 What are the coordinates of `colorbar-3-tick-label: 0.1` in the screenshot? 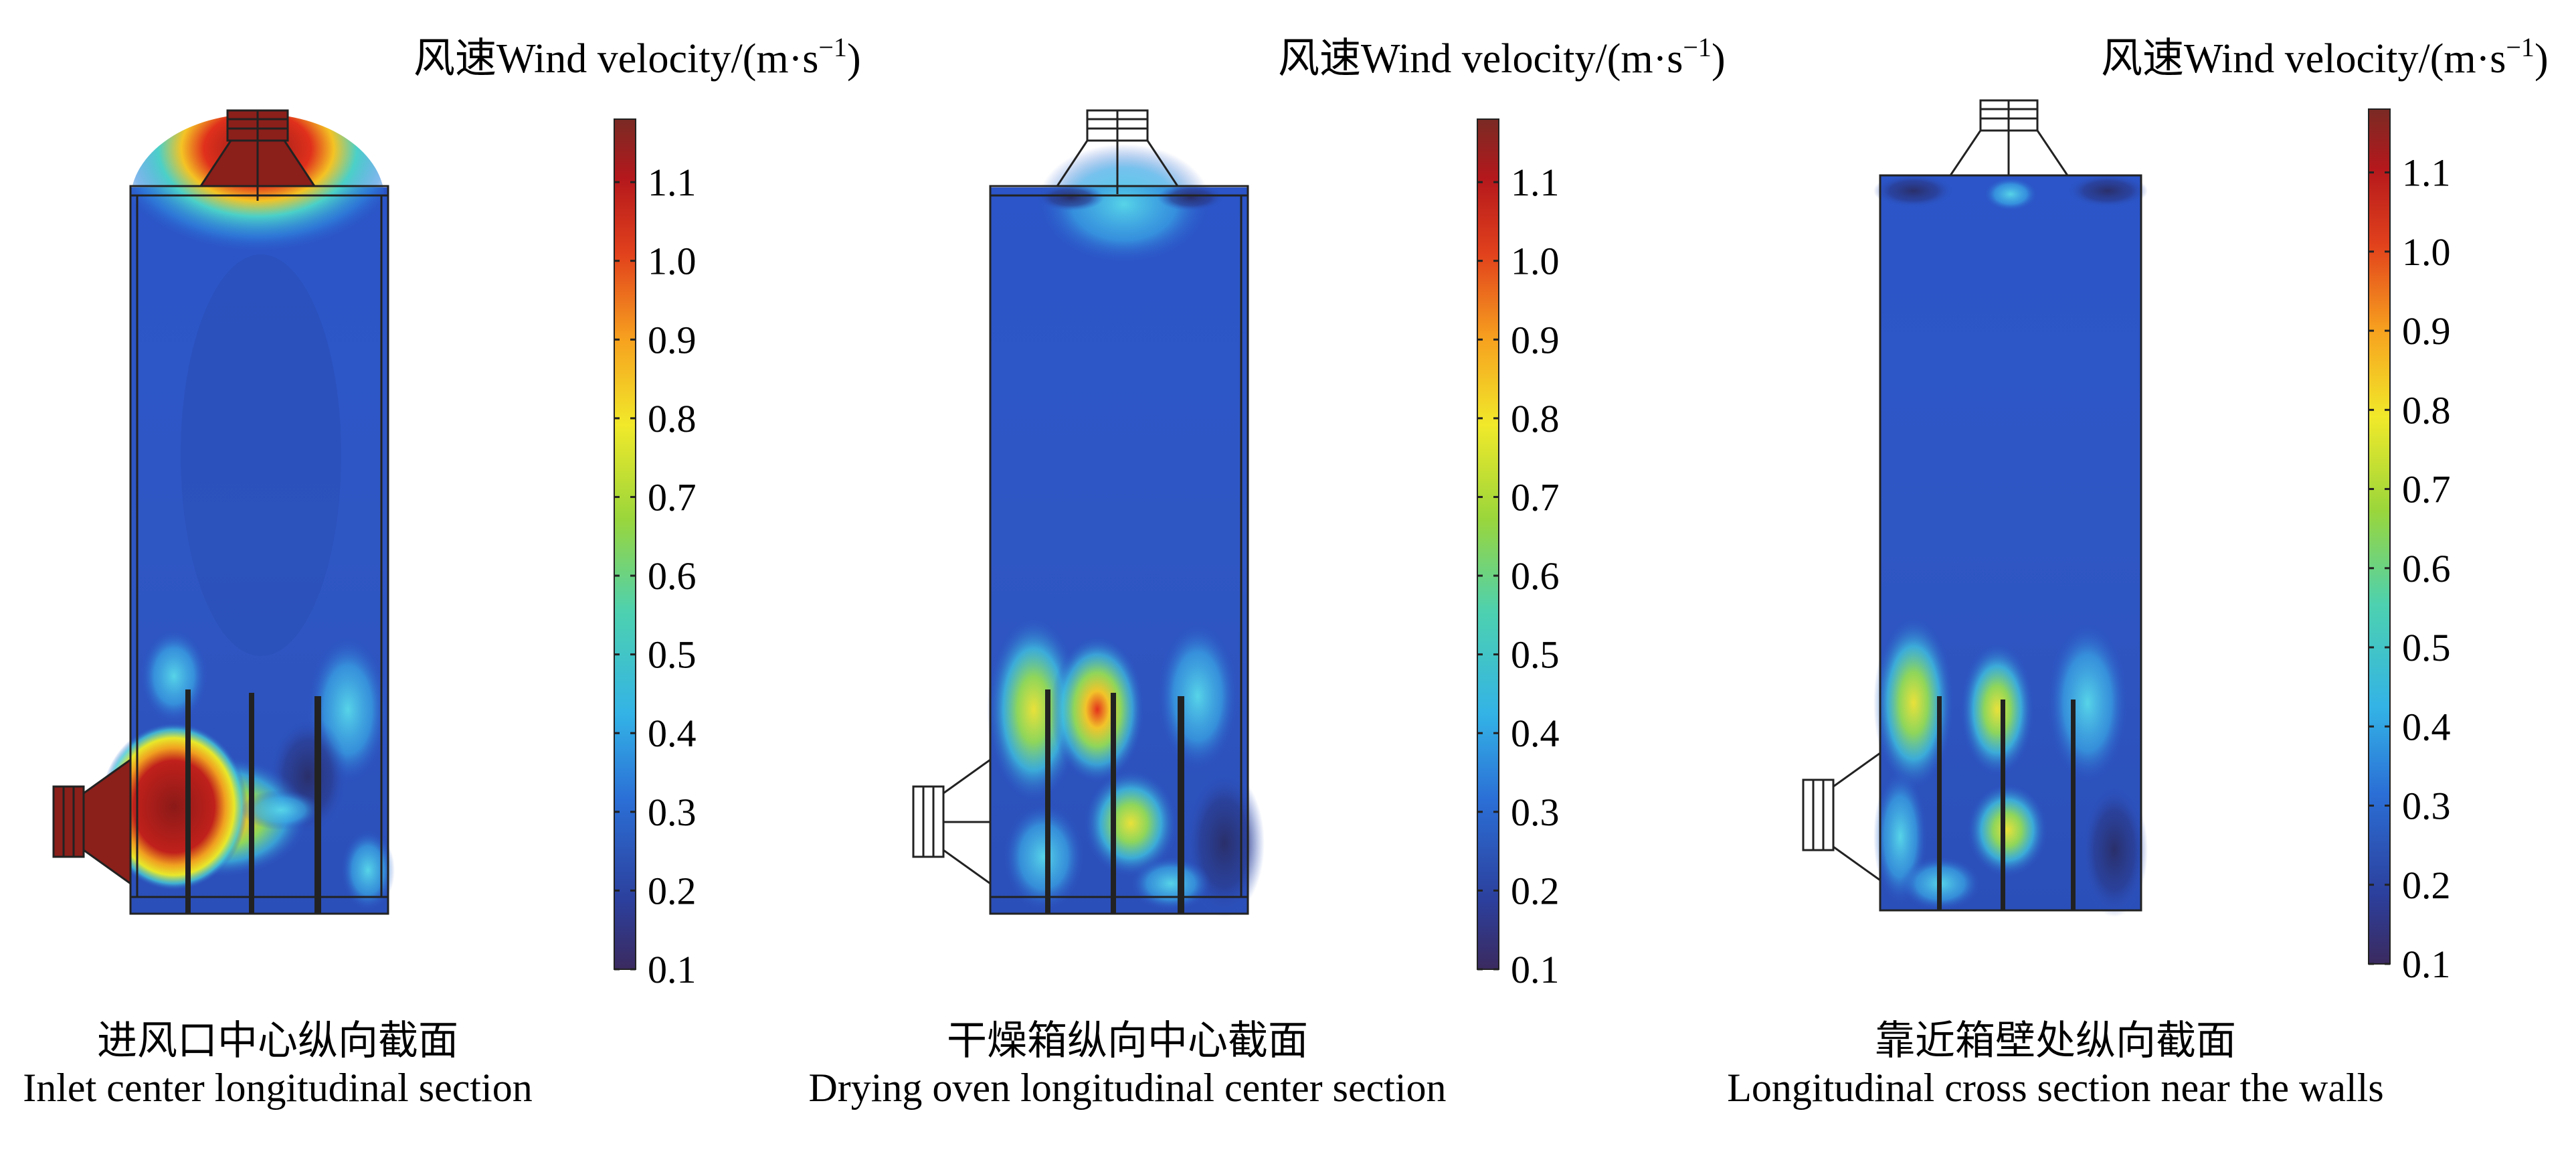 It's located at (2426, 964).